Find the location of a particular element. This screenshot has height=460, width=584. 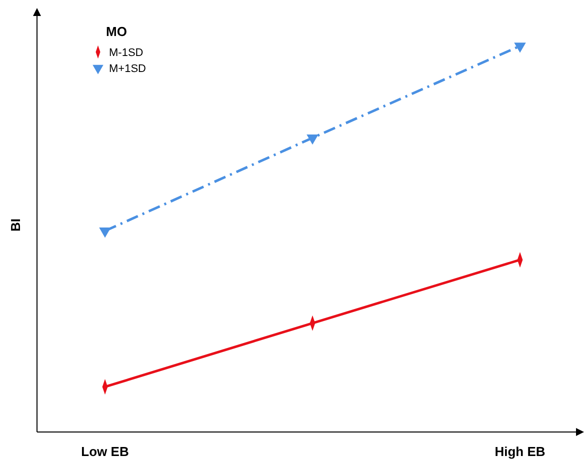

legend-label: M+1SD is located at coordinates (127, 69).